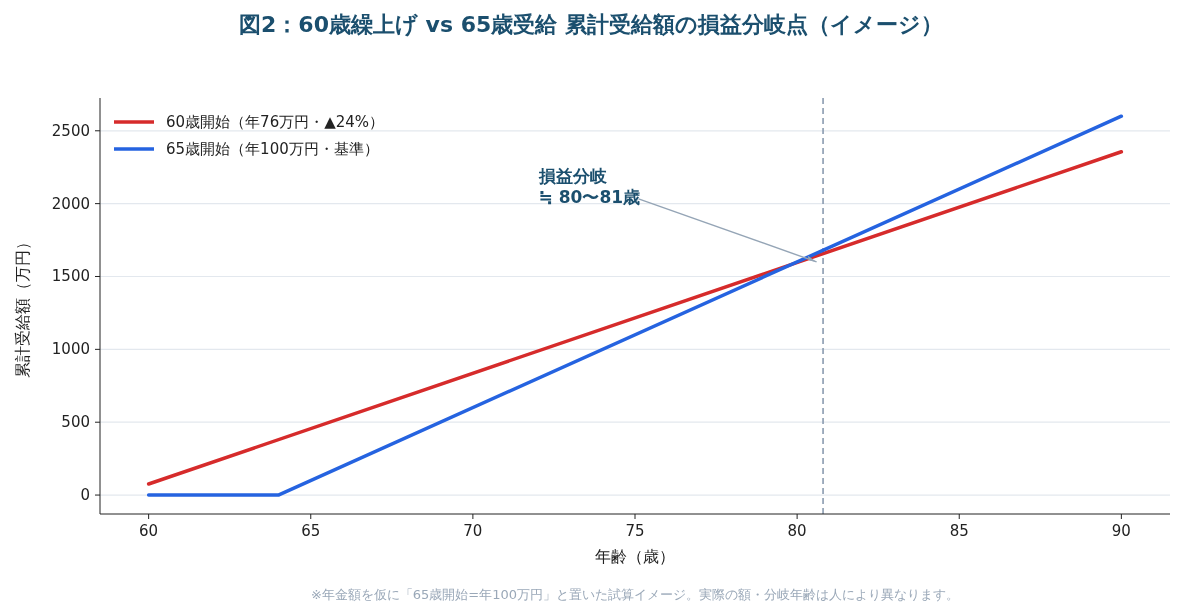 This screenshot has height=613, width=1182. What do you see at coordinates (473, 531) in the screenshot?
I see `x-tick-label: 70` at bounding box center [473, 531].